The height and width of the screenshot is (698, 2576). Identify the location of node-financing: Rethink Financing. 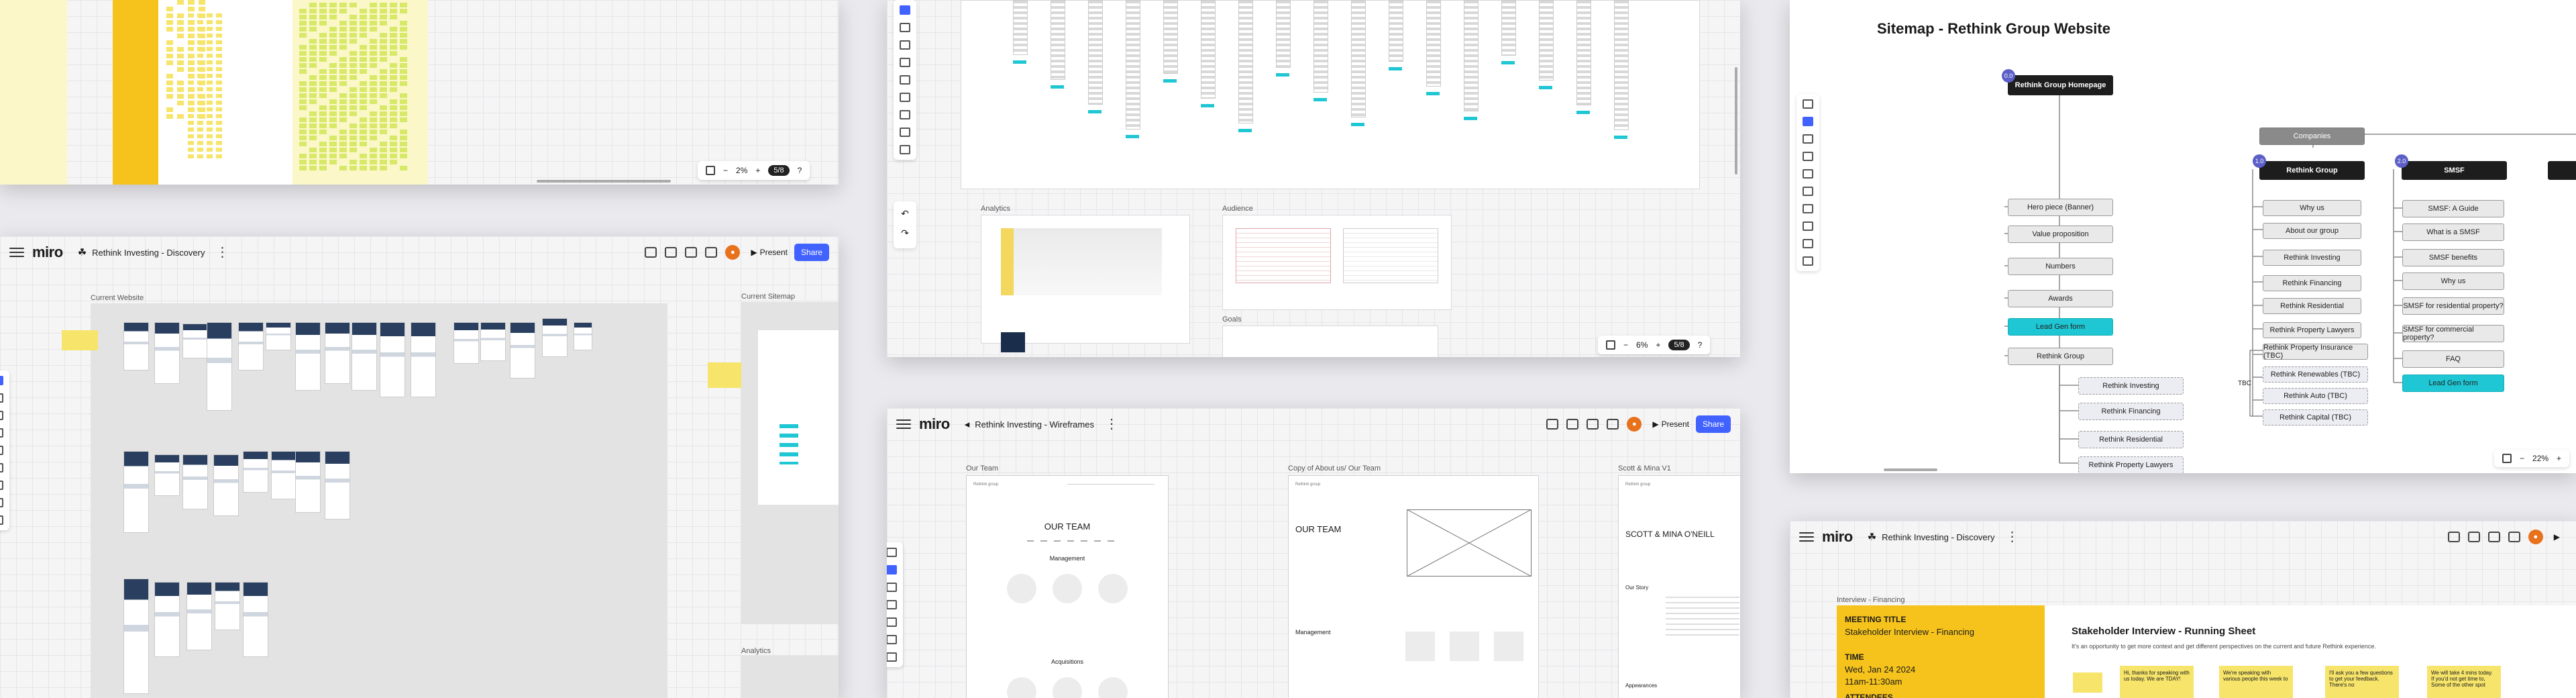
(2131, 411).